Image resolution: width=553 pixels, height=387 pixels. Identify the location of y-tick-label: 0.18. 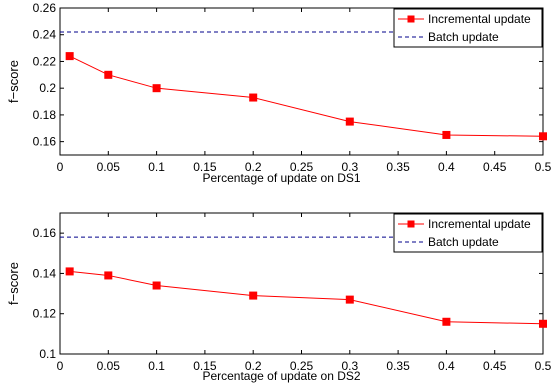
(45, 115).